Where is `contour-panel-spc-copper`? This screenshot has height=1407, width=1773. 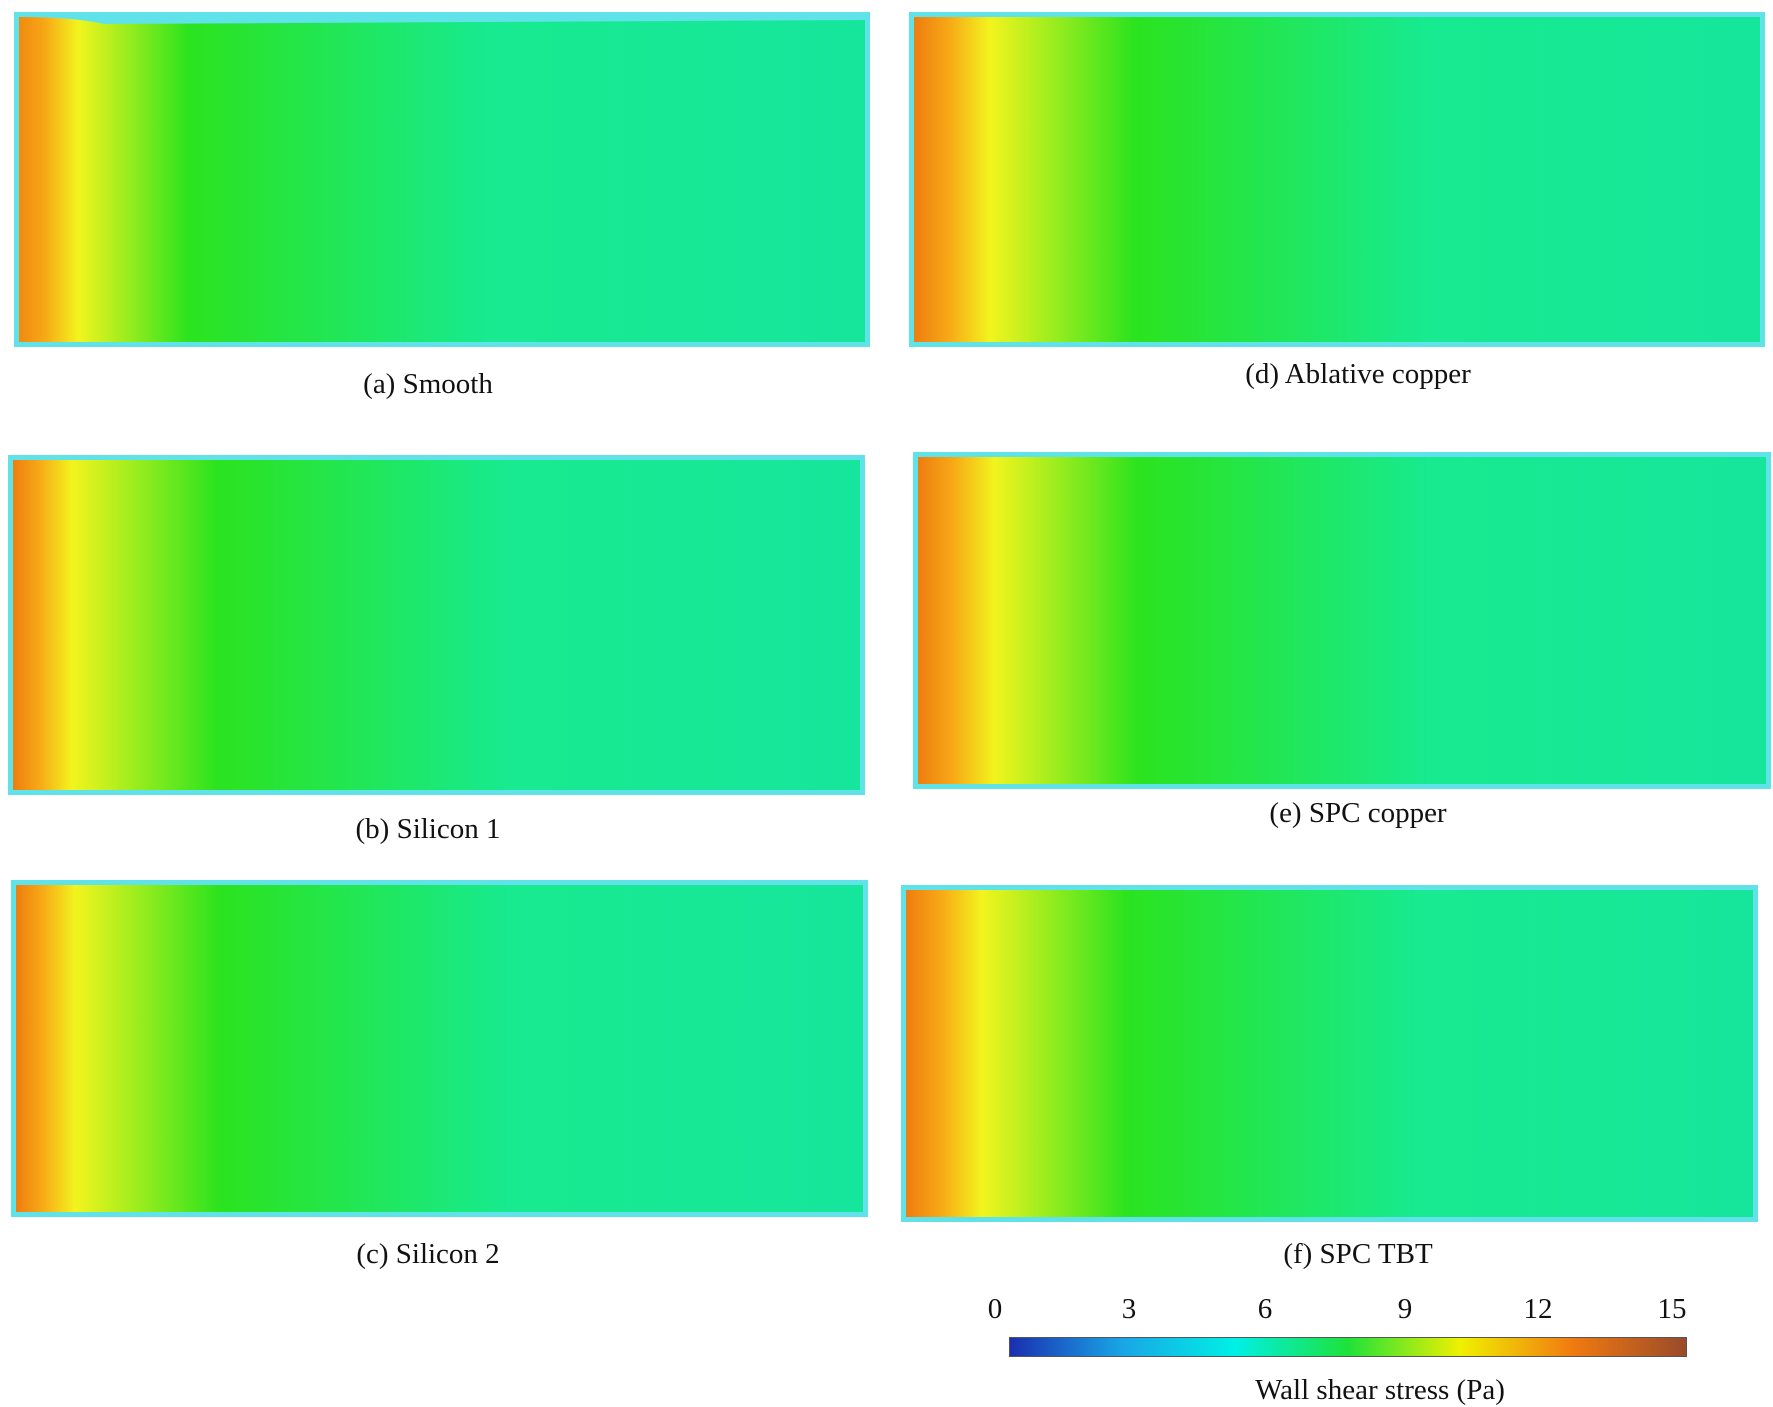 contour-panel-spc-copper is located at coordinates (1342, 620).